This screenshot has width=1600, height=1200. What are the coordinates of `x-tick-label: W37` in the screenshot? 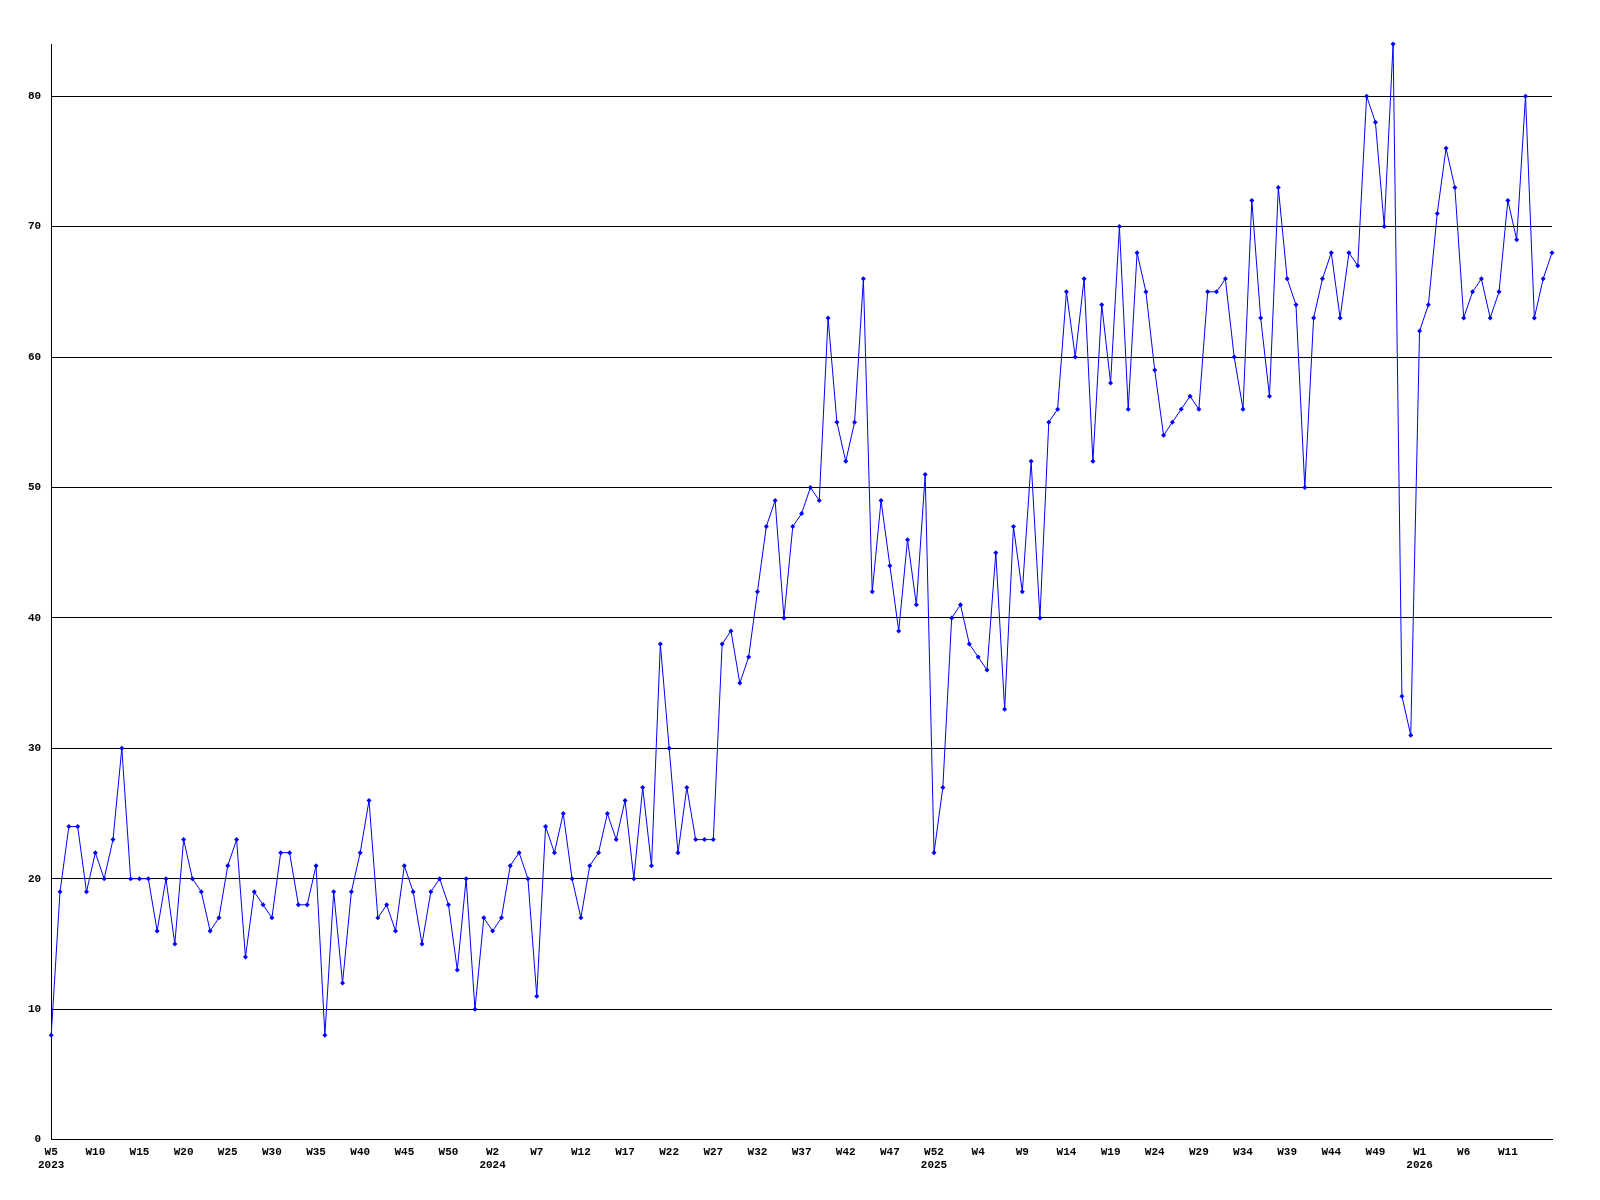 It's located at (801, 1151).